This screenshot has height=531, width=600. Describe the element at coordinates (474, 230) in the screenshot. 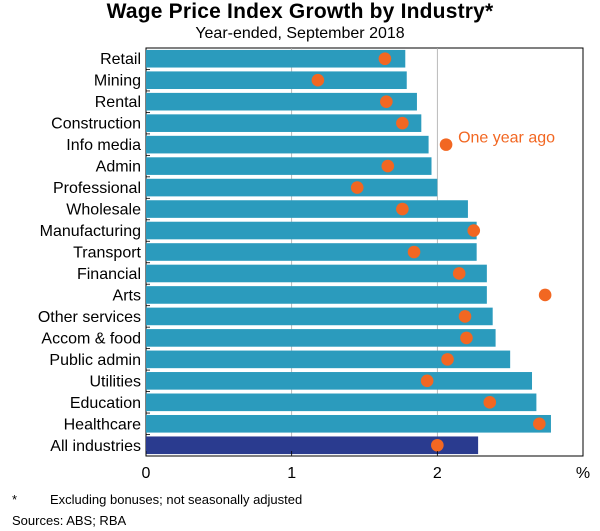

I see `dot-manufacturing` at that location.